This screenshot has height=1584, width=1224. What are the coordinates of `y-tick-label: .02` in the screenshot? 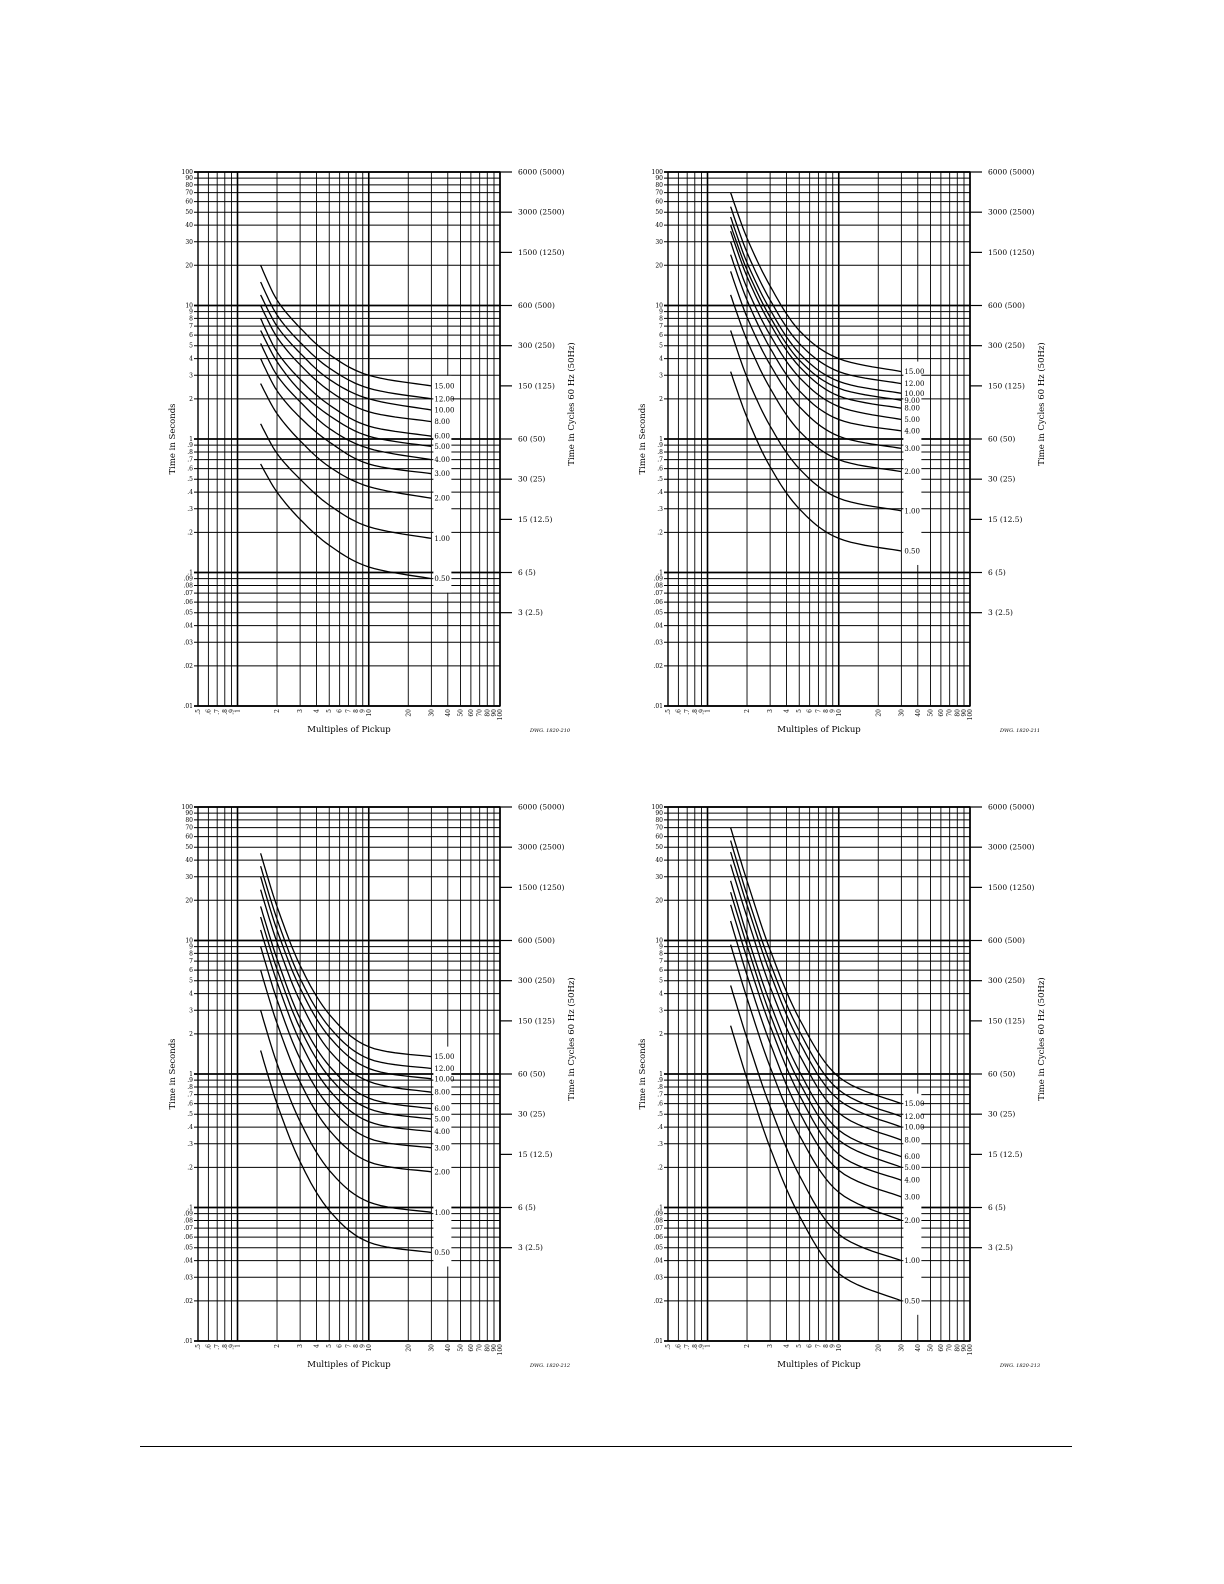 It's located at (658, 1301).